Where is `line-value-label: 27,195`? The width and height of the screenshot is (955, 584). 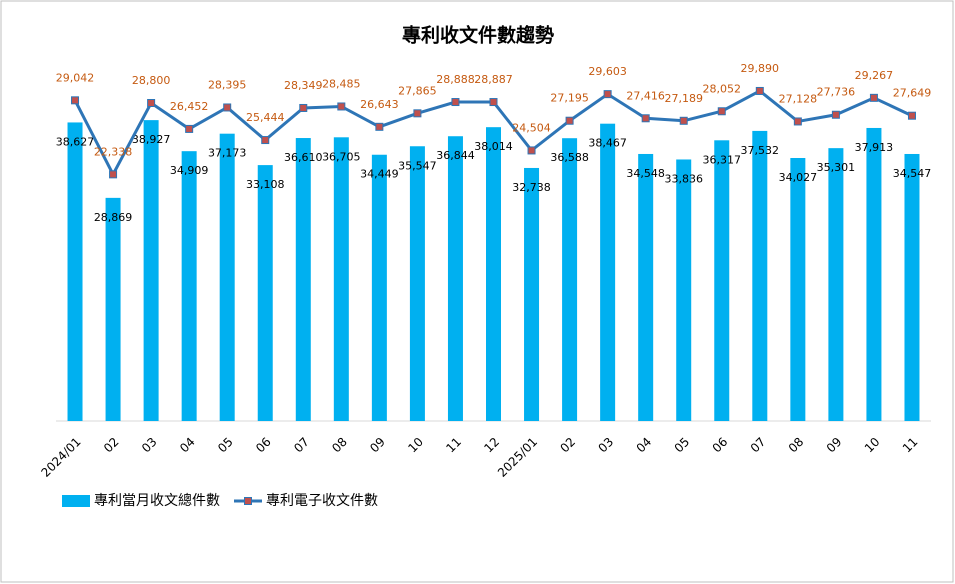 line-value-label: 27,195 is located at coordinates (569, 98).